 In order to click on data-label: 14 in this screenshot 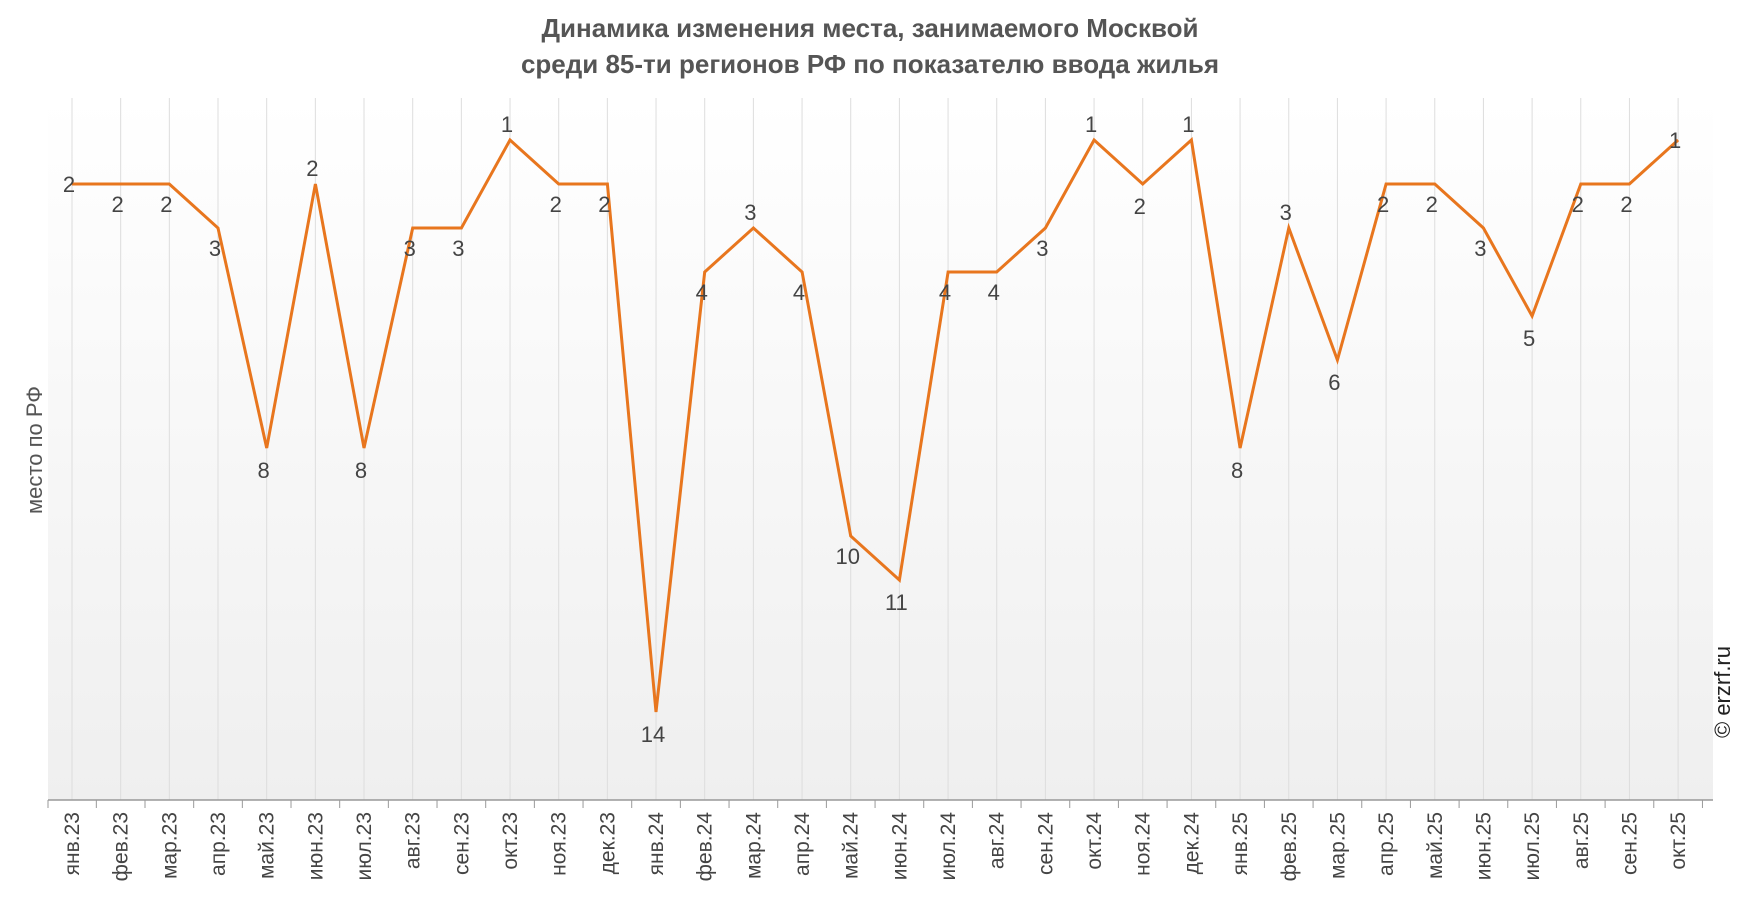, I will do `click(653, 734)`.